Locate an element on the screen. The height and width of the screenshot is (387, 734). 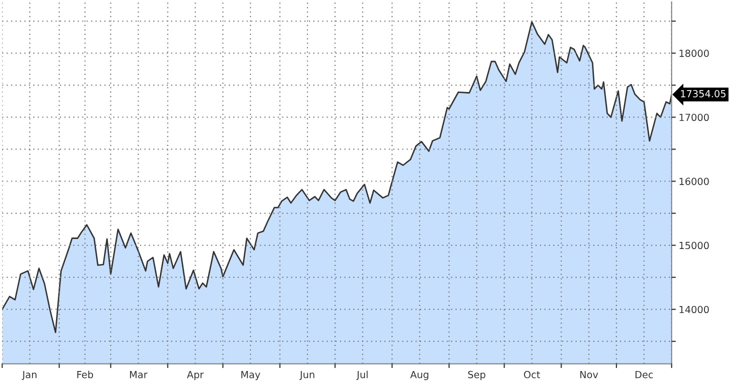
x-tick-label: Jun is located at coordinates (306, 375).